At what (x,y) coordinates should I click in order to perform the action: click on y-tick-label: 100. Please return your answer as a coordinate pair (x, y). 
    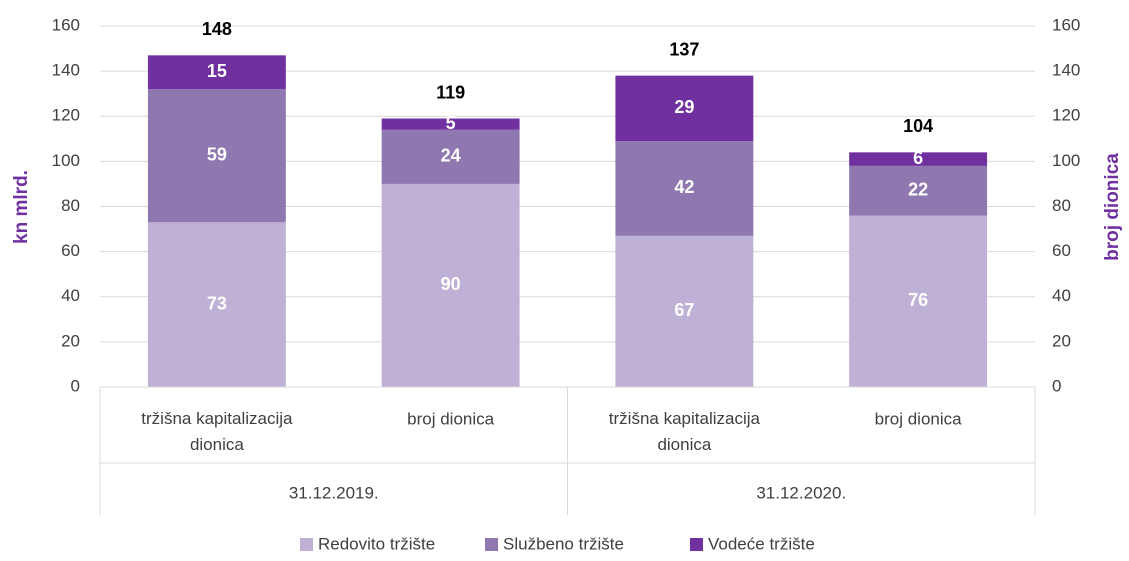
    Looking at the image, I should click on (66, 160).